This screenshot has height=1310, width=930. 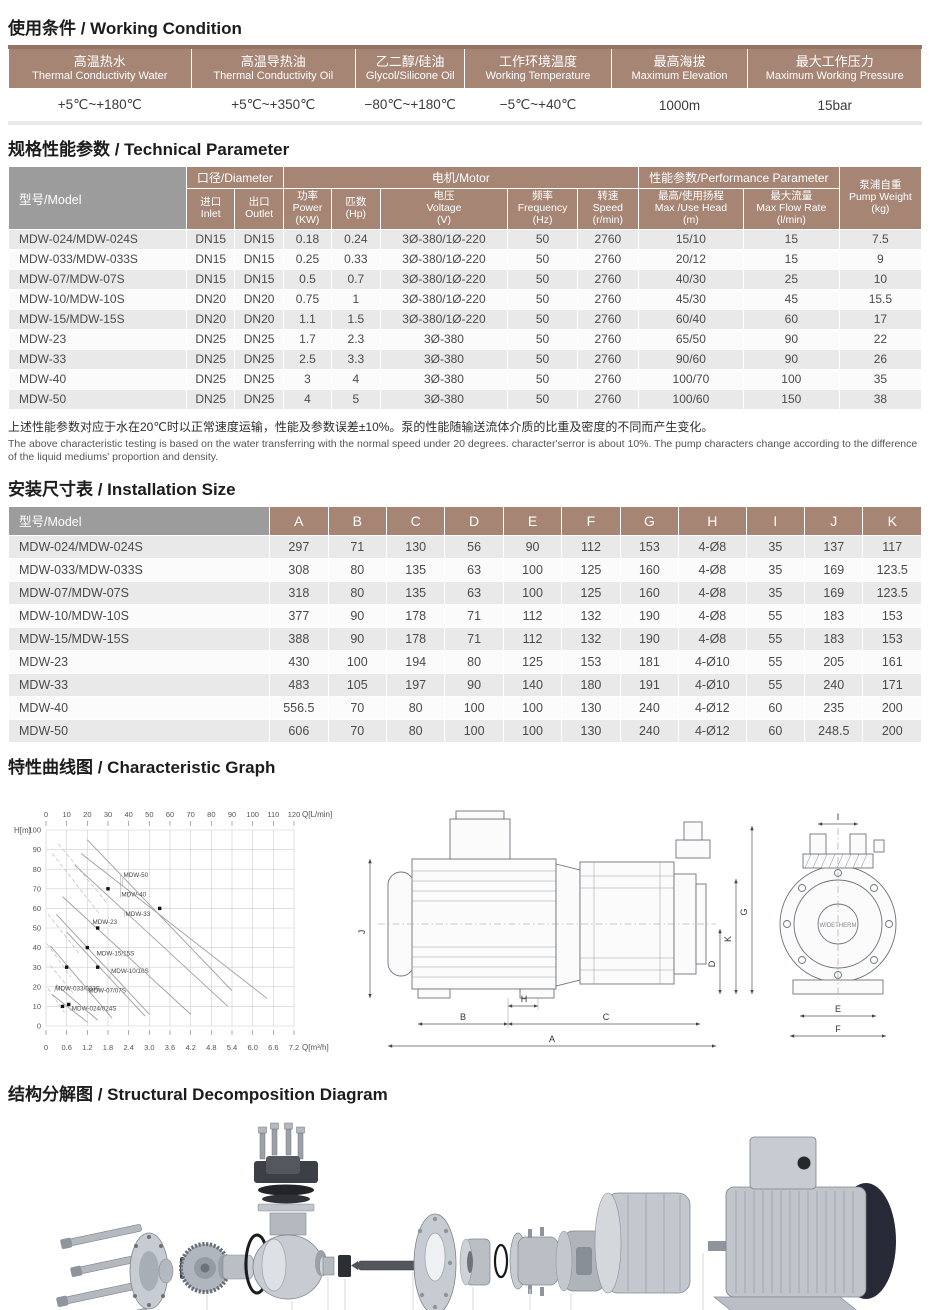 What do you see at coordinates (474, 546) in the screenshot?
I see `value-cell: 56` at bounding box center [474, 546].